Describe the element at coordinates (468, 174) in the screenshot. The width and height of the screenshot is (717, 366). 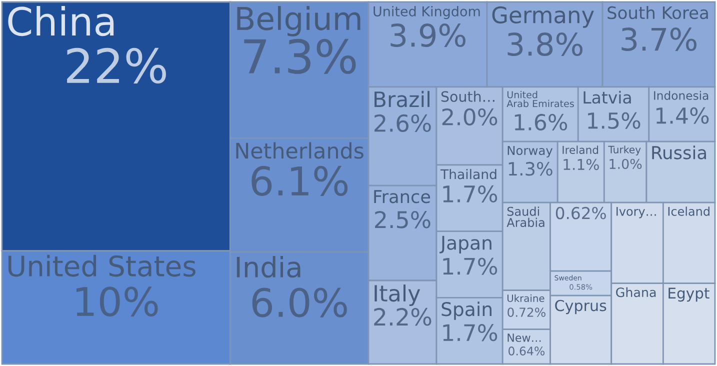
I see `category-label: Thailand` at that location.